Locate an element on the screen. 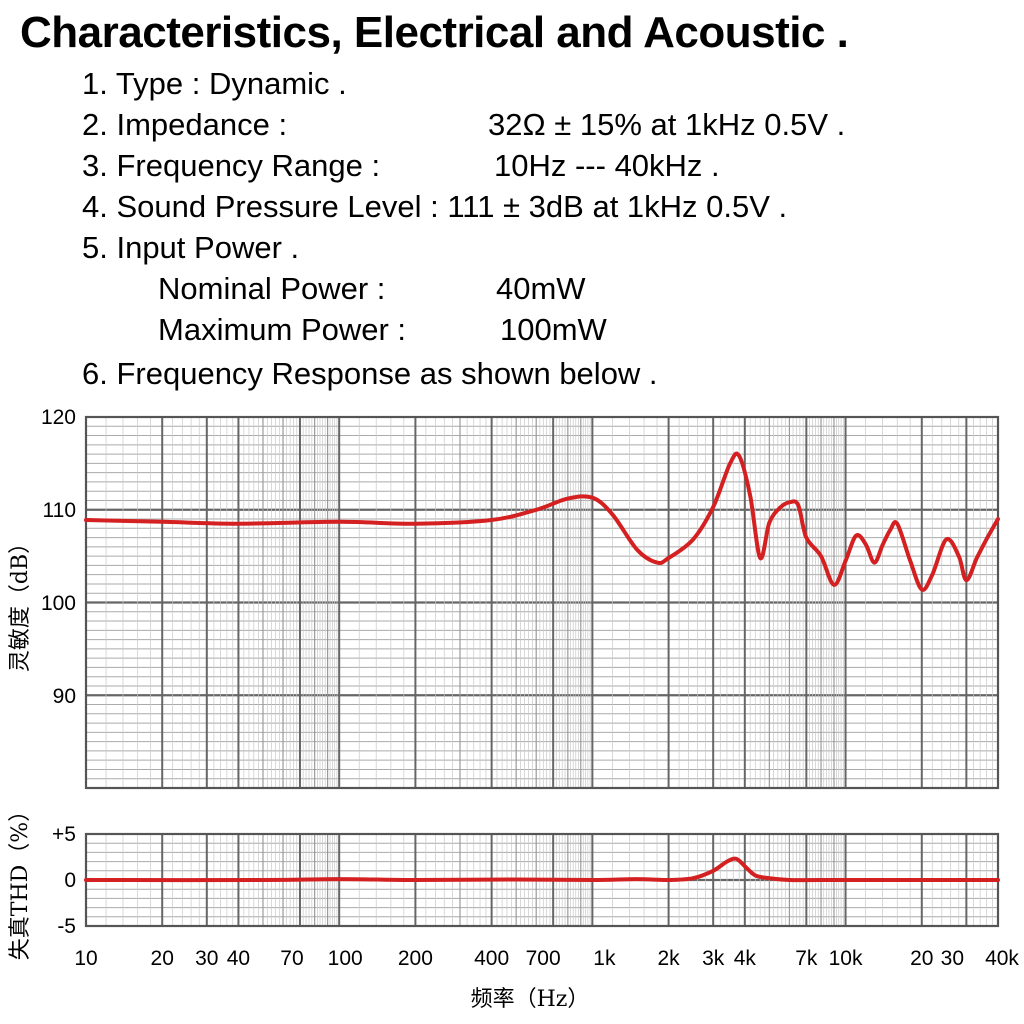 This screenshot has width=1024, height=1024. spec-type: 1. Type : Dynamic . is located at coordinates (214, 83).